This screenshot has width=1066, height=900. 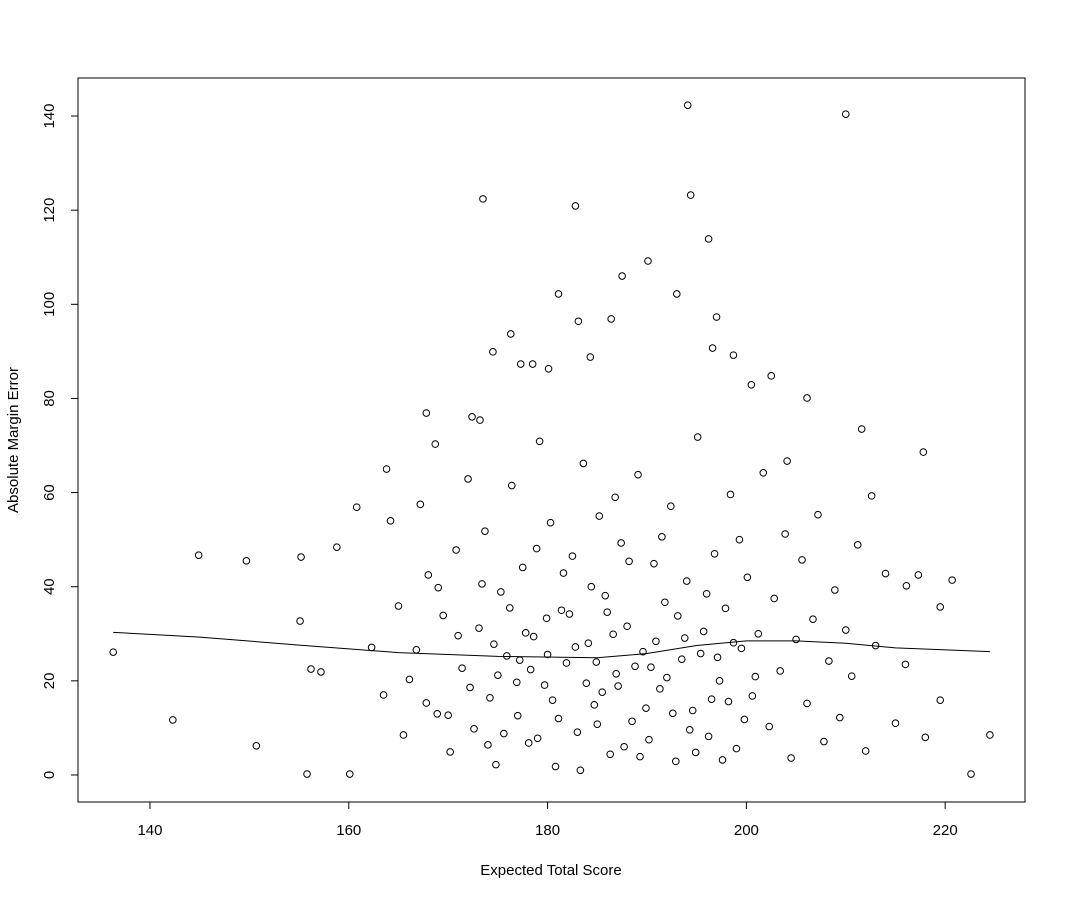 What do you see at coordinates (149, 830) in the screenshot?
I see `x-tick-label: 140` at bounding box center [149, 830].